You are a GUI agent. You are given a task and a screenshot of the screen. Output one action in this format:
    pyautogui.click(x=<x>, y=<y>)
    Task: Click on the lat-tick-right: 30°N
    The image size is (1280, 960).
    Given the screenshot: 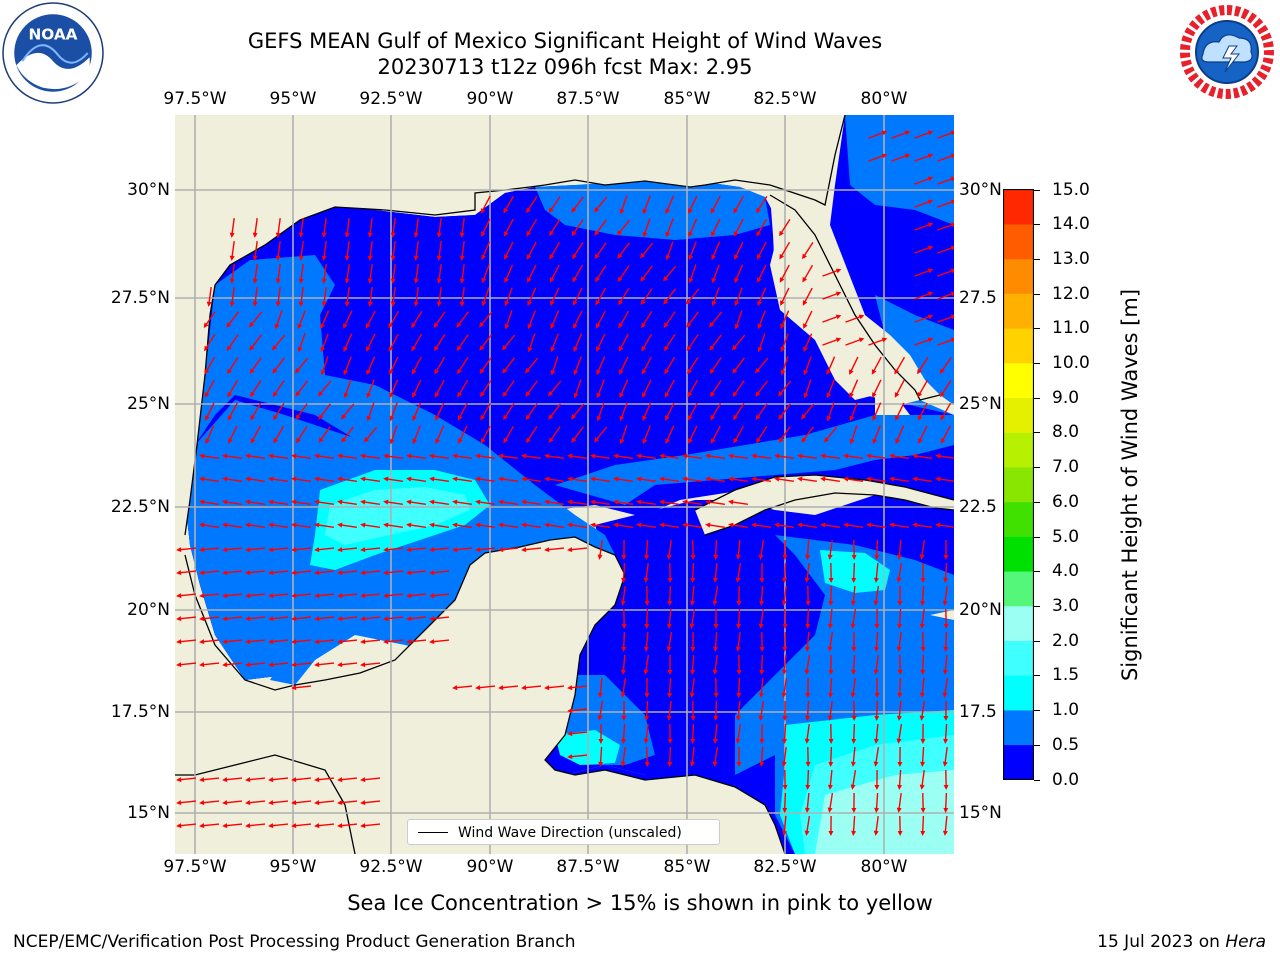 What is the action you would take?
    pyautogui.click(x=980, y=190)
    